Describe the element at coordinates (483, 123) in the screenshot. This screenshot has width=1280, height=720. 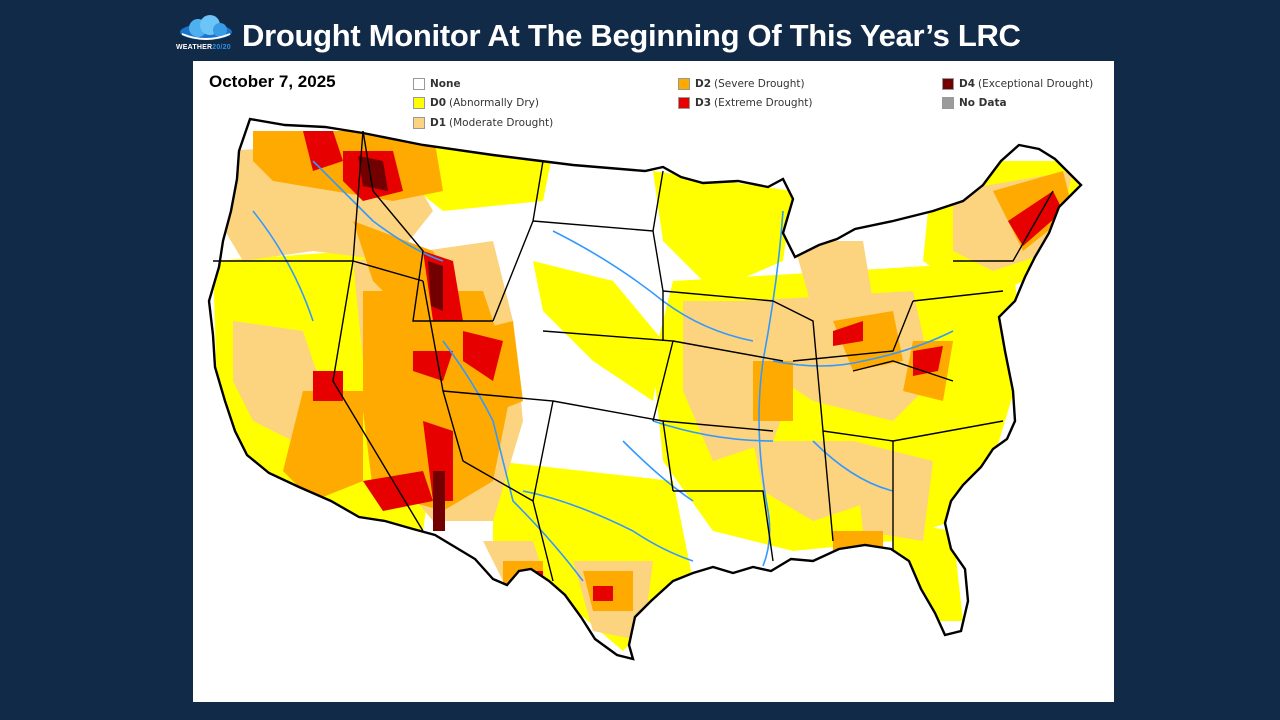
I see `legend-item-d1: D1 (Moderate Drought)` at that location.